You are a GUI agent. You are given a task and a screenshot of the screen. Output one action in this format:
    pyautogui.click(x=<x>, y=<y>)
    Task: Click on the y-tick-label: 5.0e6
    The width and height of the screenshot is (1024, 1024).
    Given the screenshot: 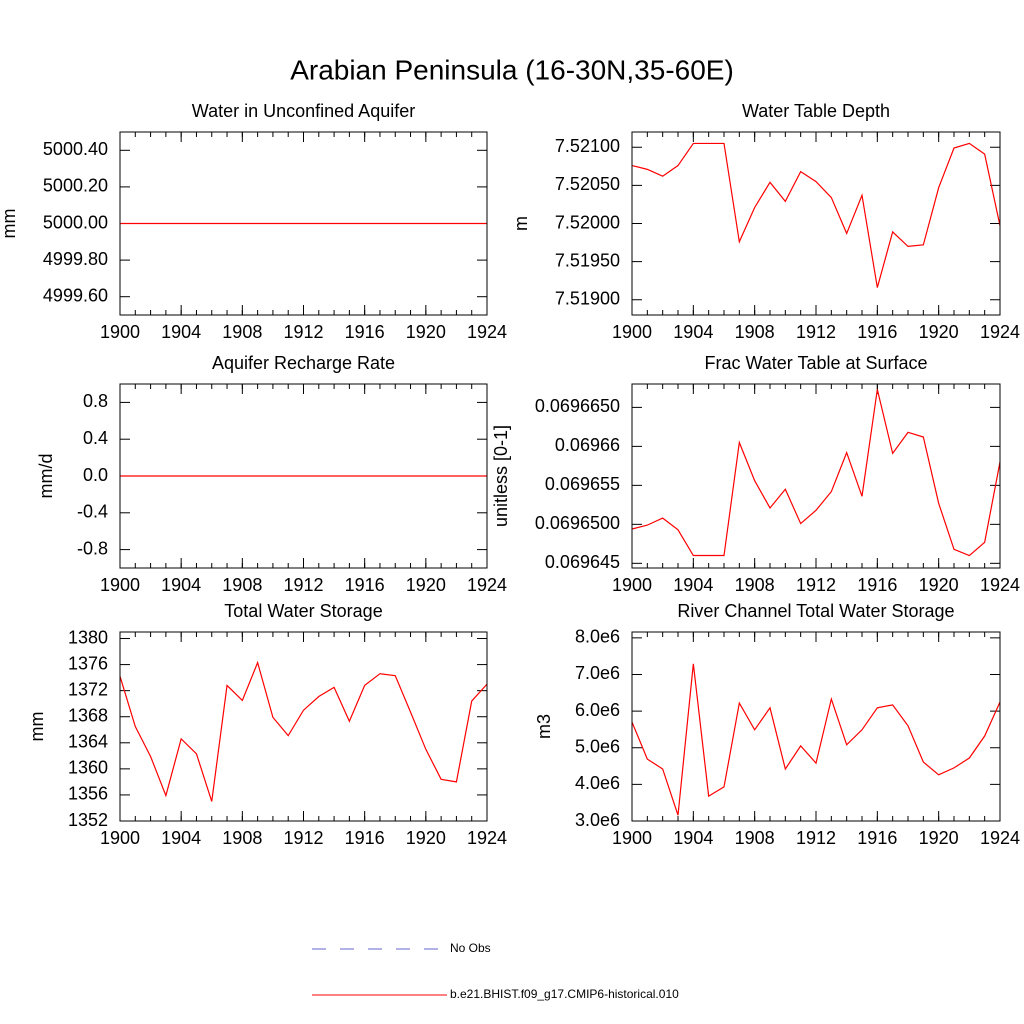 What is the action you would take?
    pyautogui.click(x=597, y=746)
    